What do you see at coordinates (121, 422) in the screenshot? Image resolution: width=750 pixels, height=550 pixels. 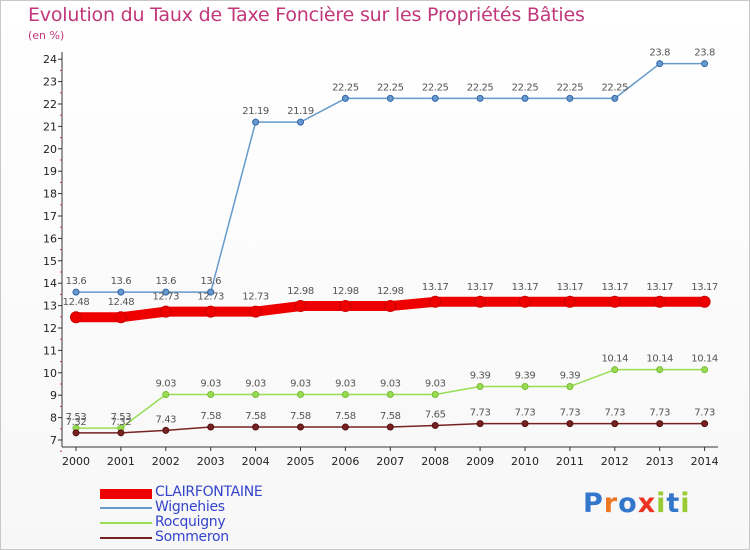 I see `data-label-sommeron: 7.32` at bounding box center [121, 422].